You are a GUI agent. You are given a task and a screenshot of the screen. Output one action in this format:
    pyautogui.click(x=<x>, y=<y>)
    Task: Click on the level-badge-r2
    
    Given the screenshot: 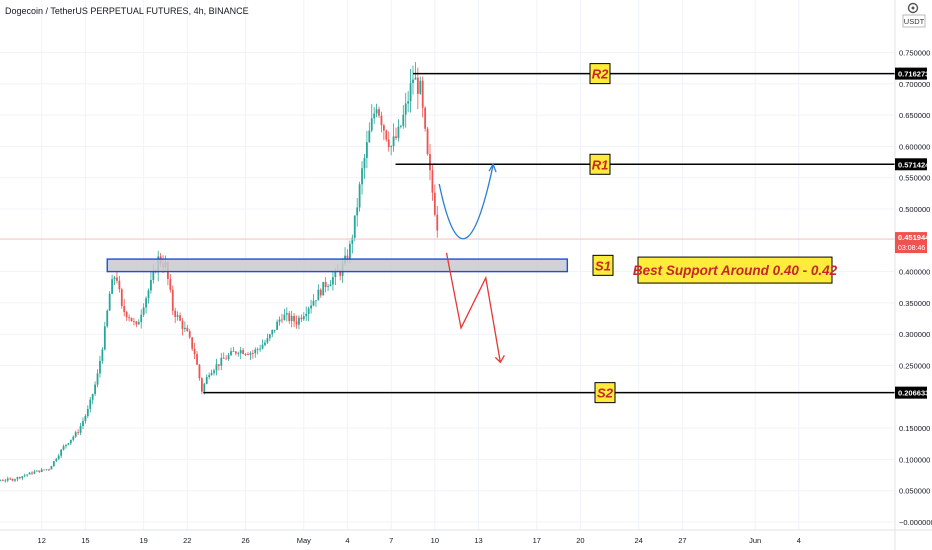 What is the action you would take?
    pyautogui.click(x=911, y=73)
    